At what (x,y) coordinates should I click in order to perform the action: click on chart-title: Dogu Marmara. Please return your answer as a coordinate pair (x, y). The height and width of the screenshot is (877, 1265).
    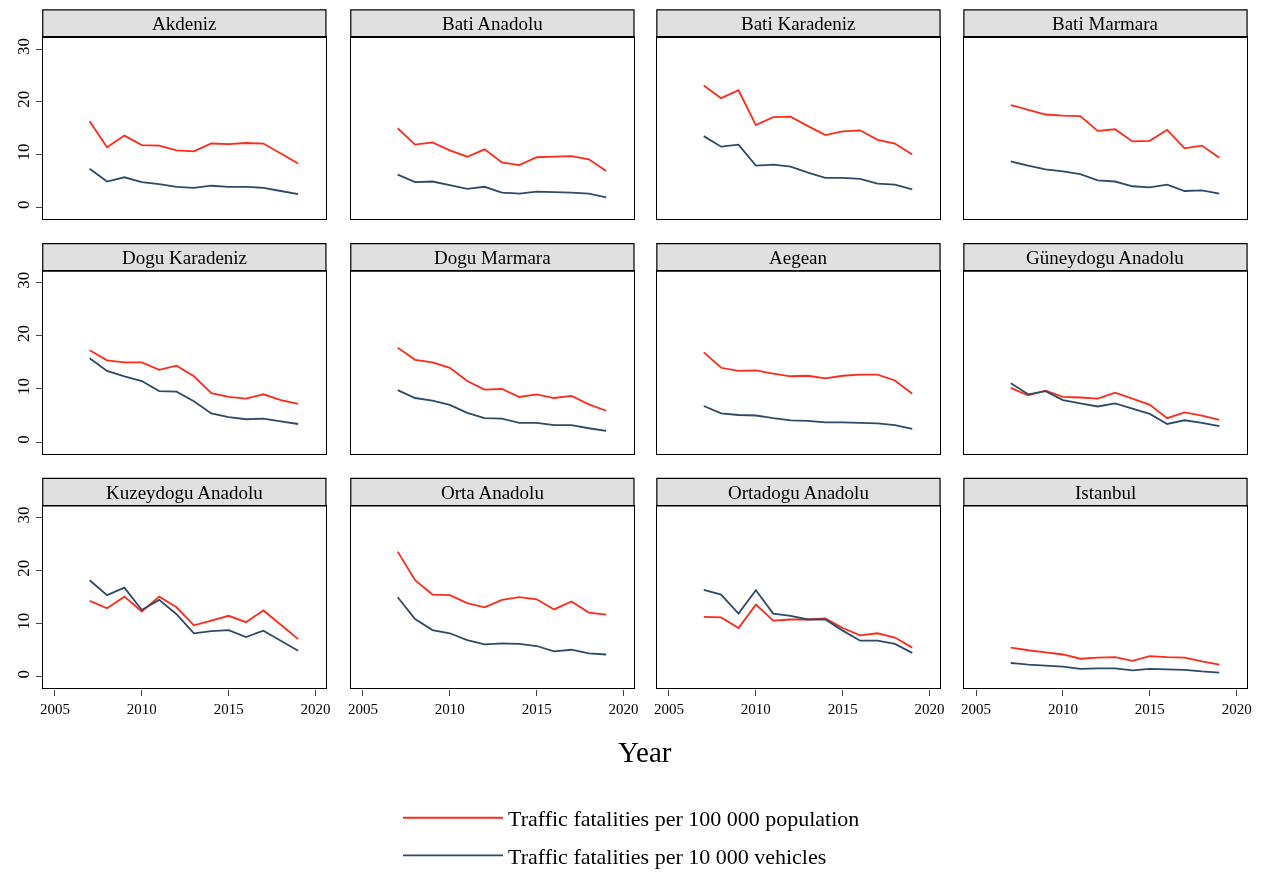
    Looking at the image, I should click on (493, 257).